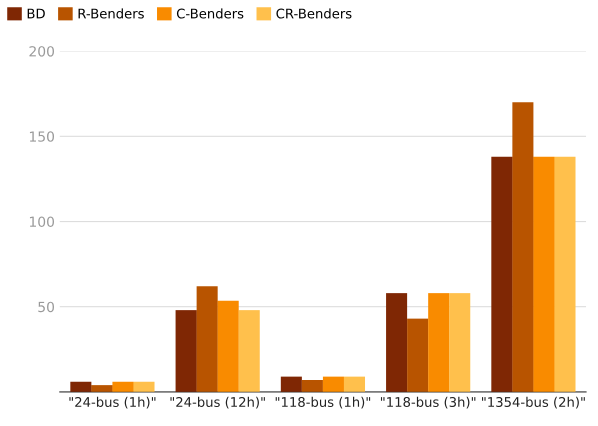  I want to click on x-tick-label: "118-bus (1h)", so click(323, 402).